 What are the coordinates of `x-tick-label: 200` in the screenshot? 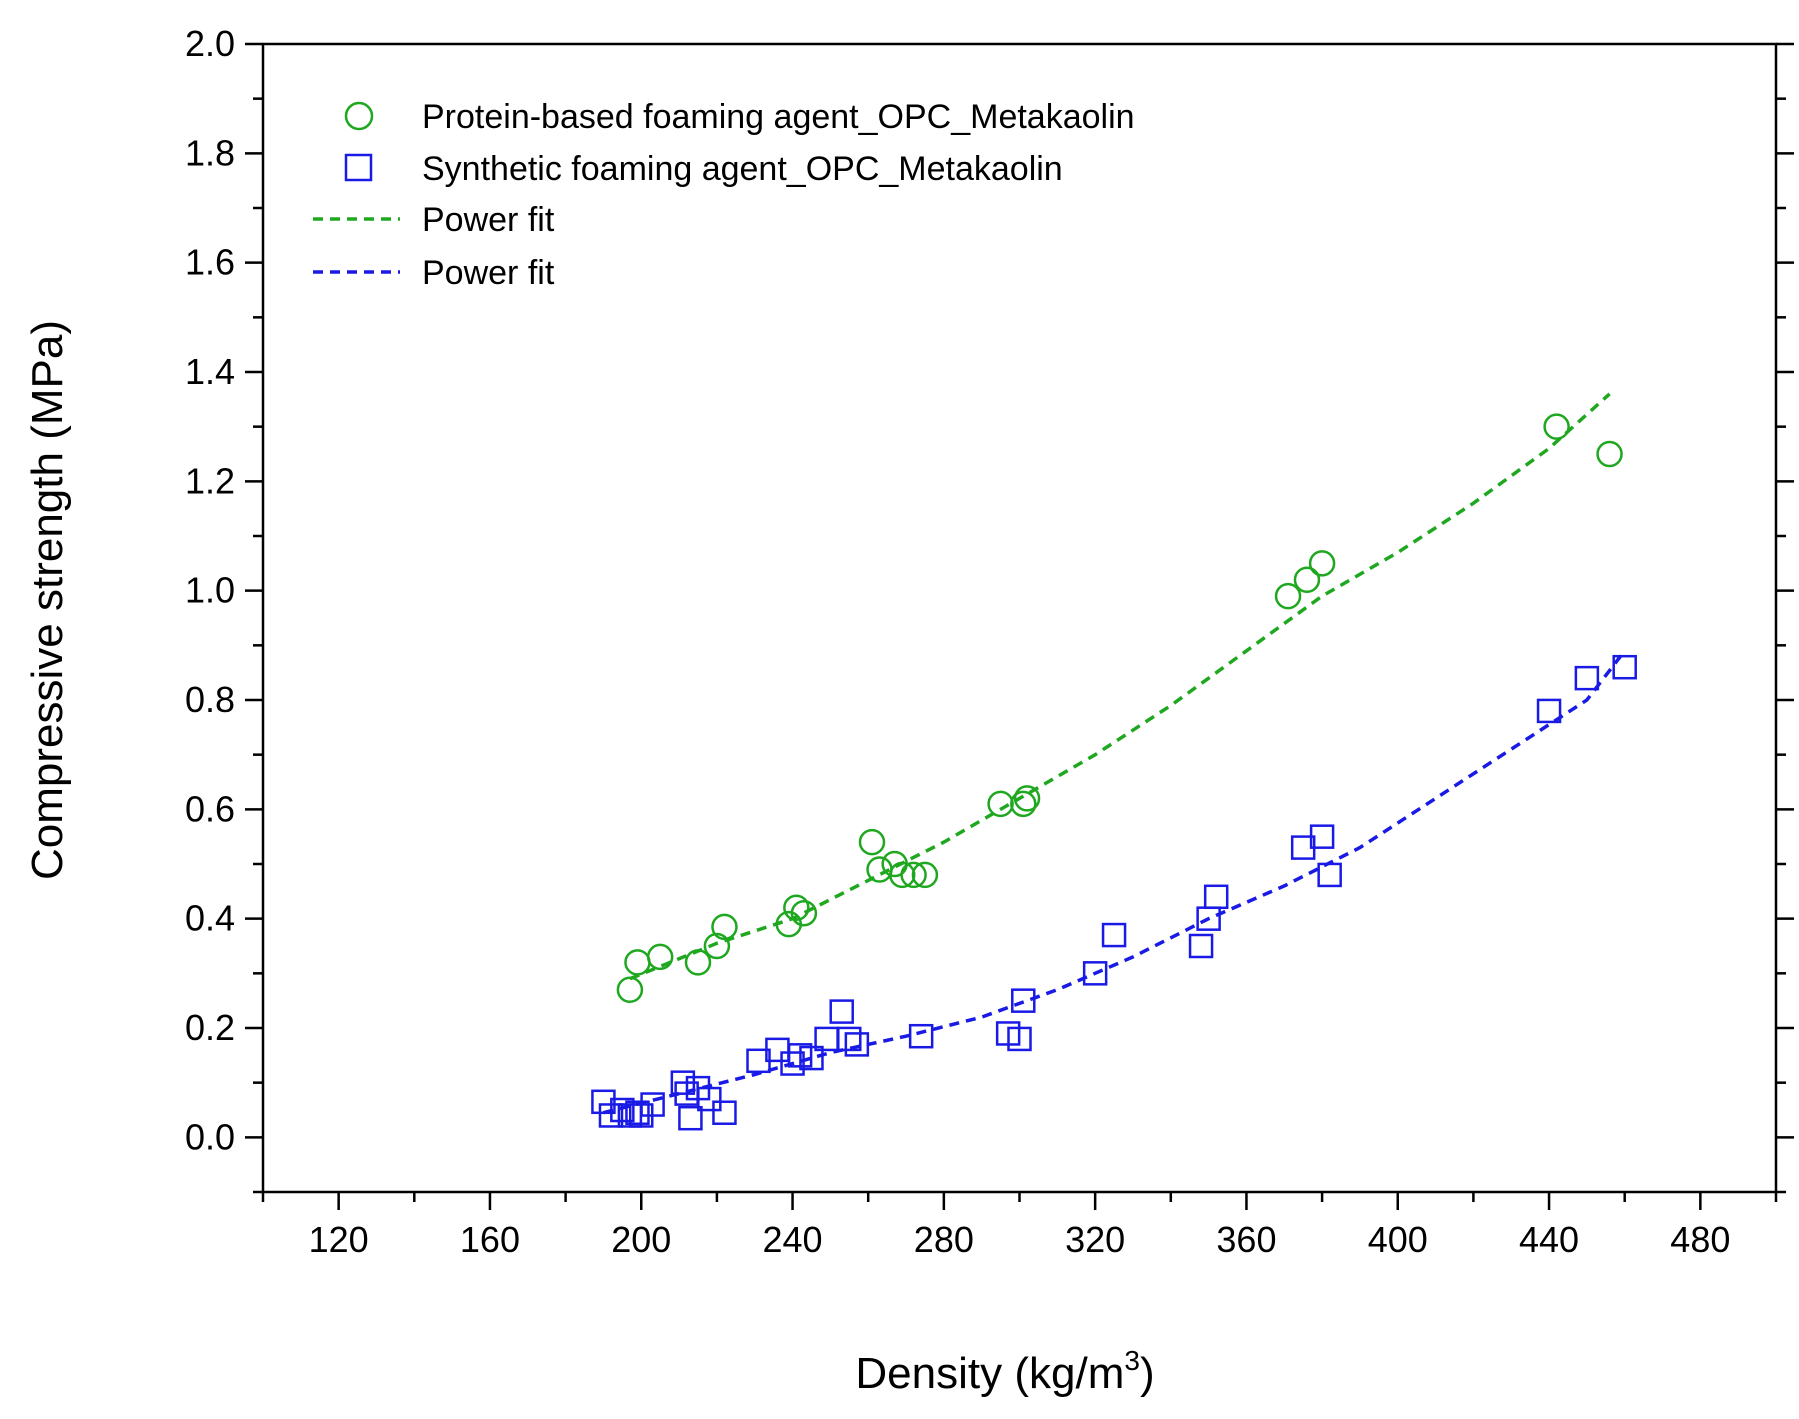 It's located at (641, 1239).